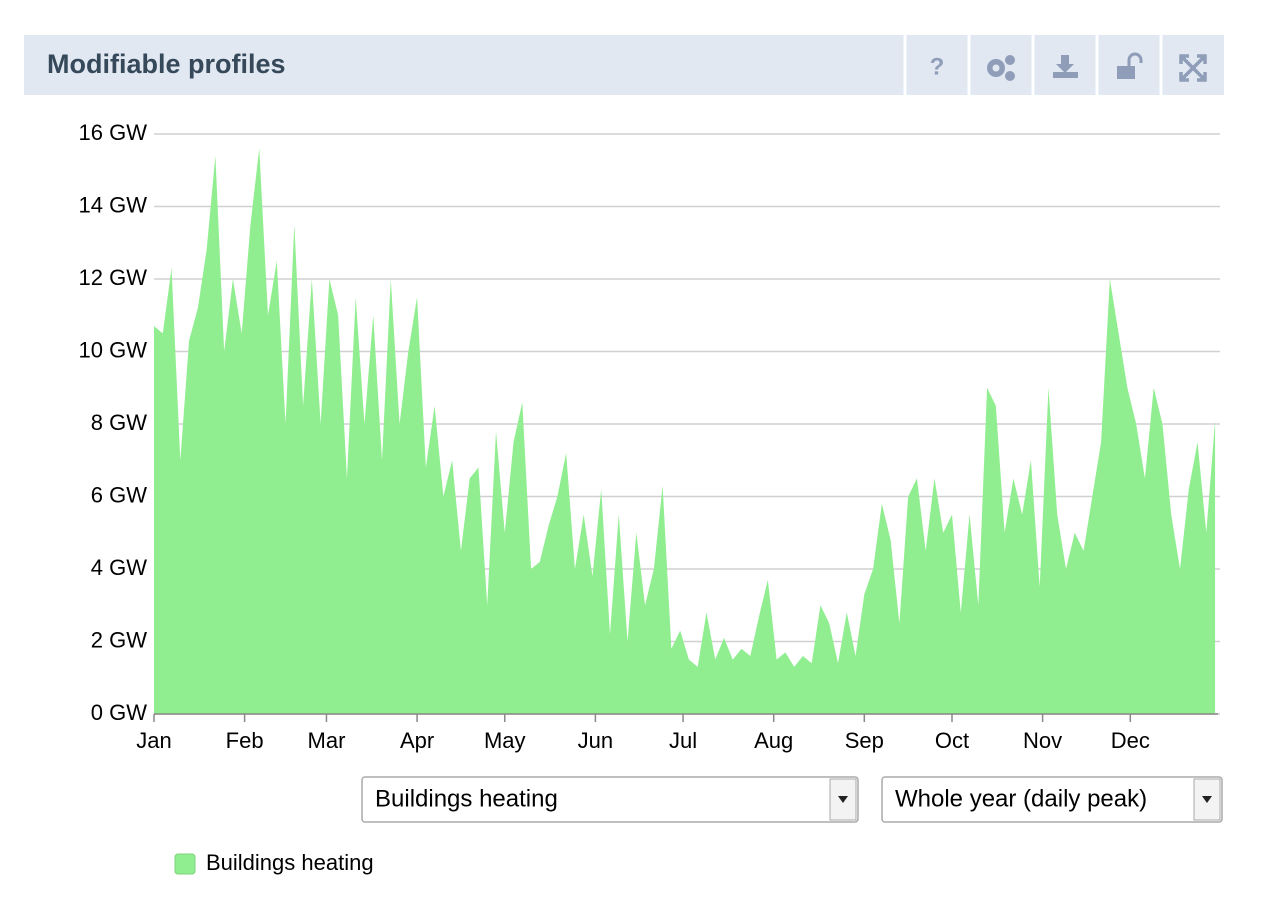 This screenshot has width=1288, height=916. Describe the element at coordinates (937, 66) in the screenshot. I see `help-button: ?` at that location.